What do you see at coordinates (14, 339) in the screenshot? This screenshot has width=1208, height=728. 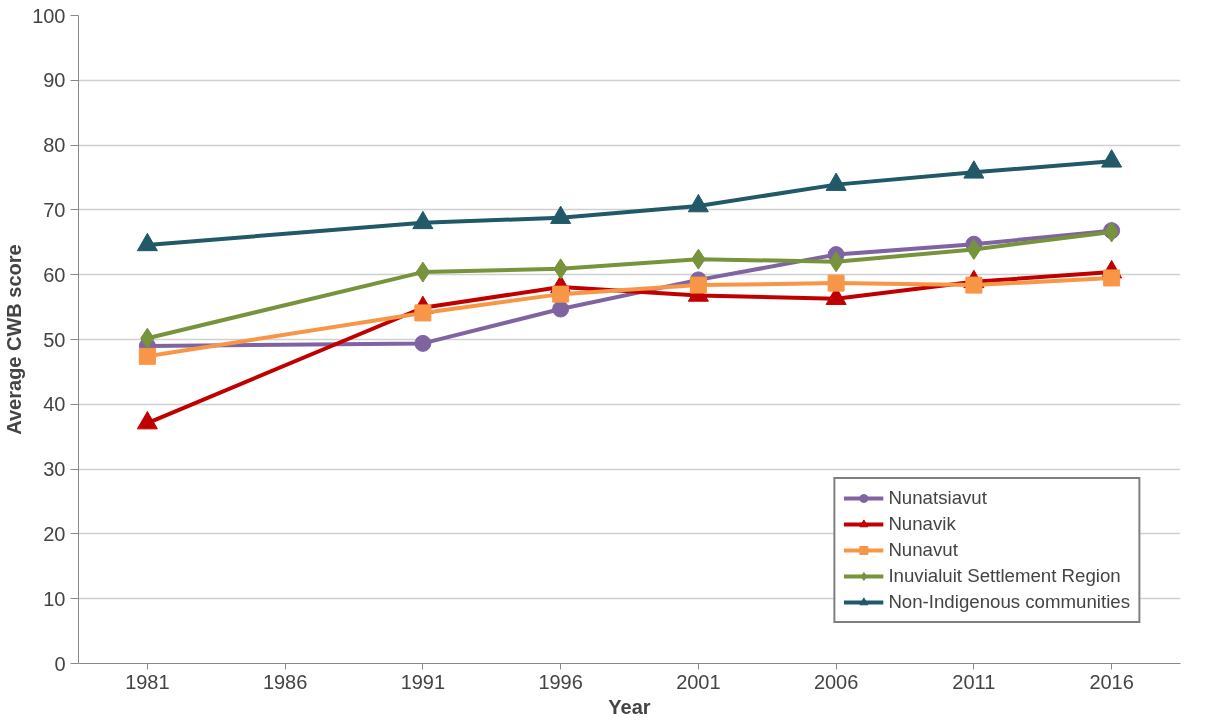 I see `y-axis-title: Average CWB score` at bounding box center [14, 339].